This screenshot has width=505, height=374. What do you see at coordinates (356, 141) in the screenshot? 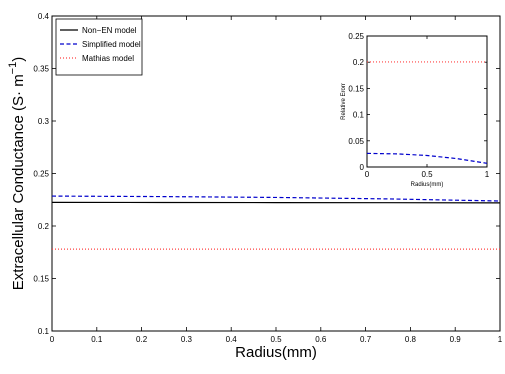
I see `inset-y-tick-label: 0.05` at bounding box center [356, 141].